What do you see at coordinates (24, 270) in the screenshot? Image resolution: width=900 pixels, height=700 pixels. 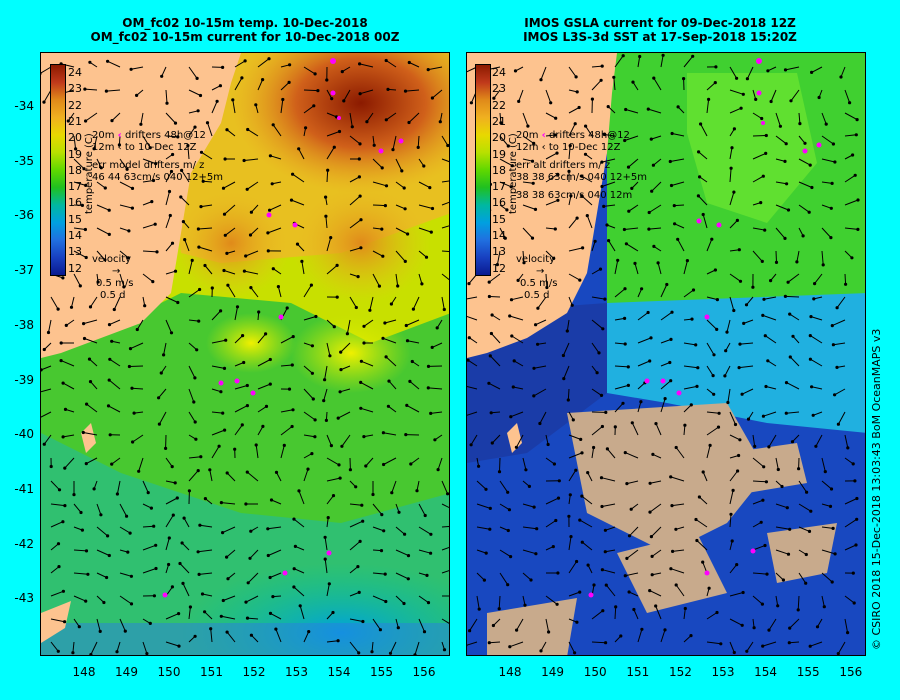 I see `latitude-tick-label: -37` at bounding box center [24, 270].